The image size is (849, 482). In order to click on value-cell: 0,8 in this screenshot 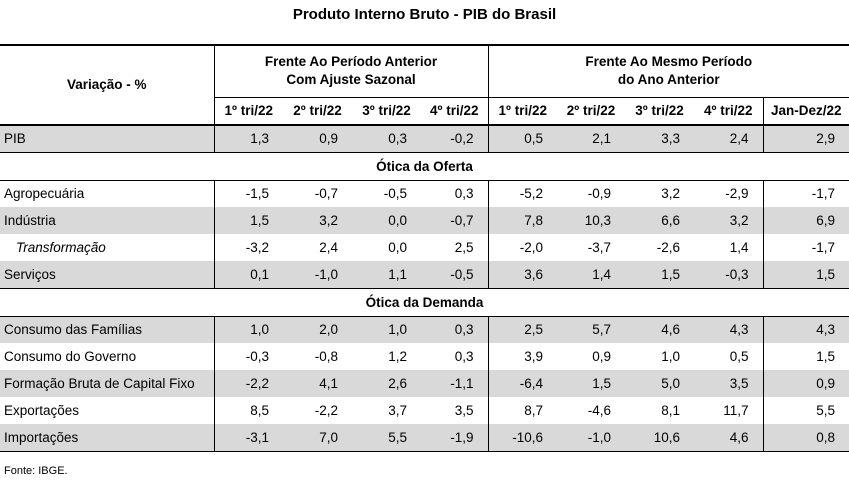, I will do `click(805, 438)`.